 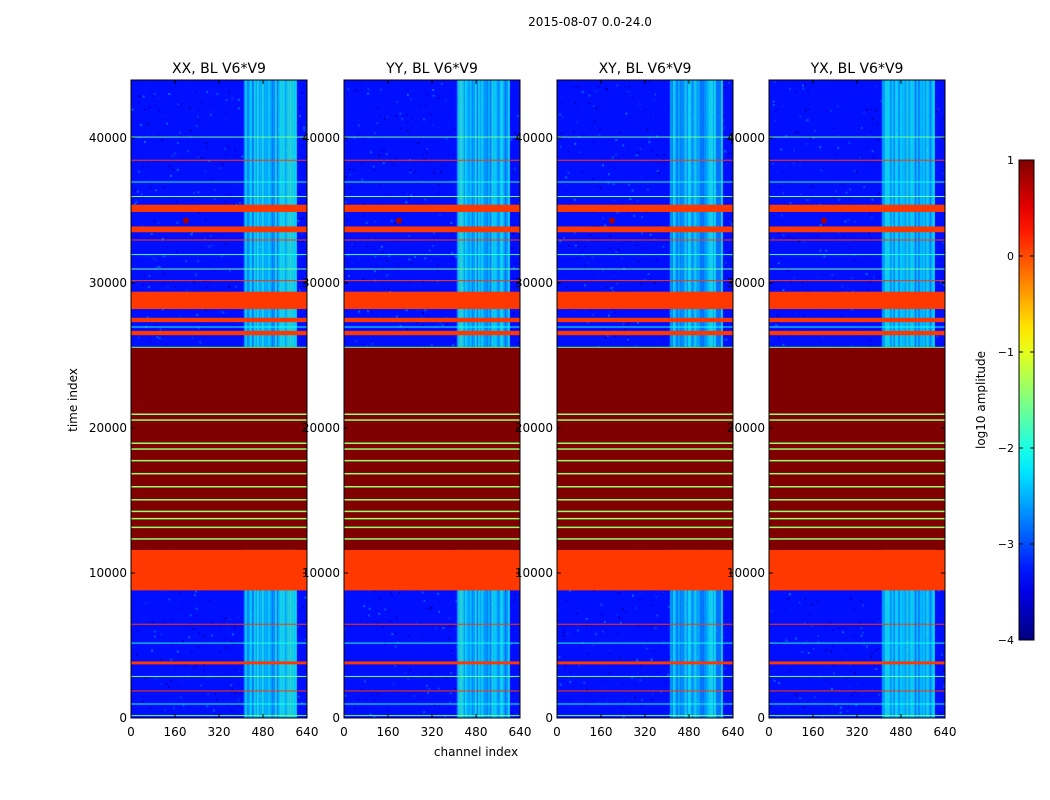 I want to click on y-tick-label: 20000, so click(x=534, y=428).